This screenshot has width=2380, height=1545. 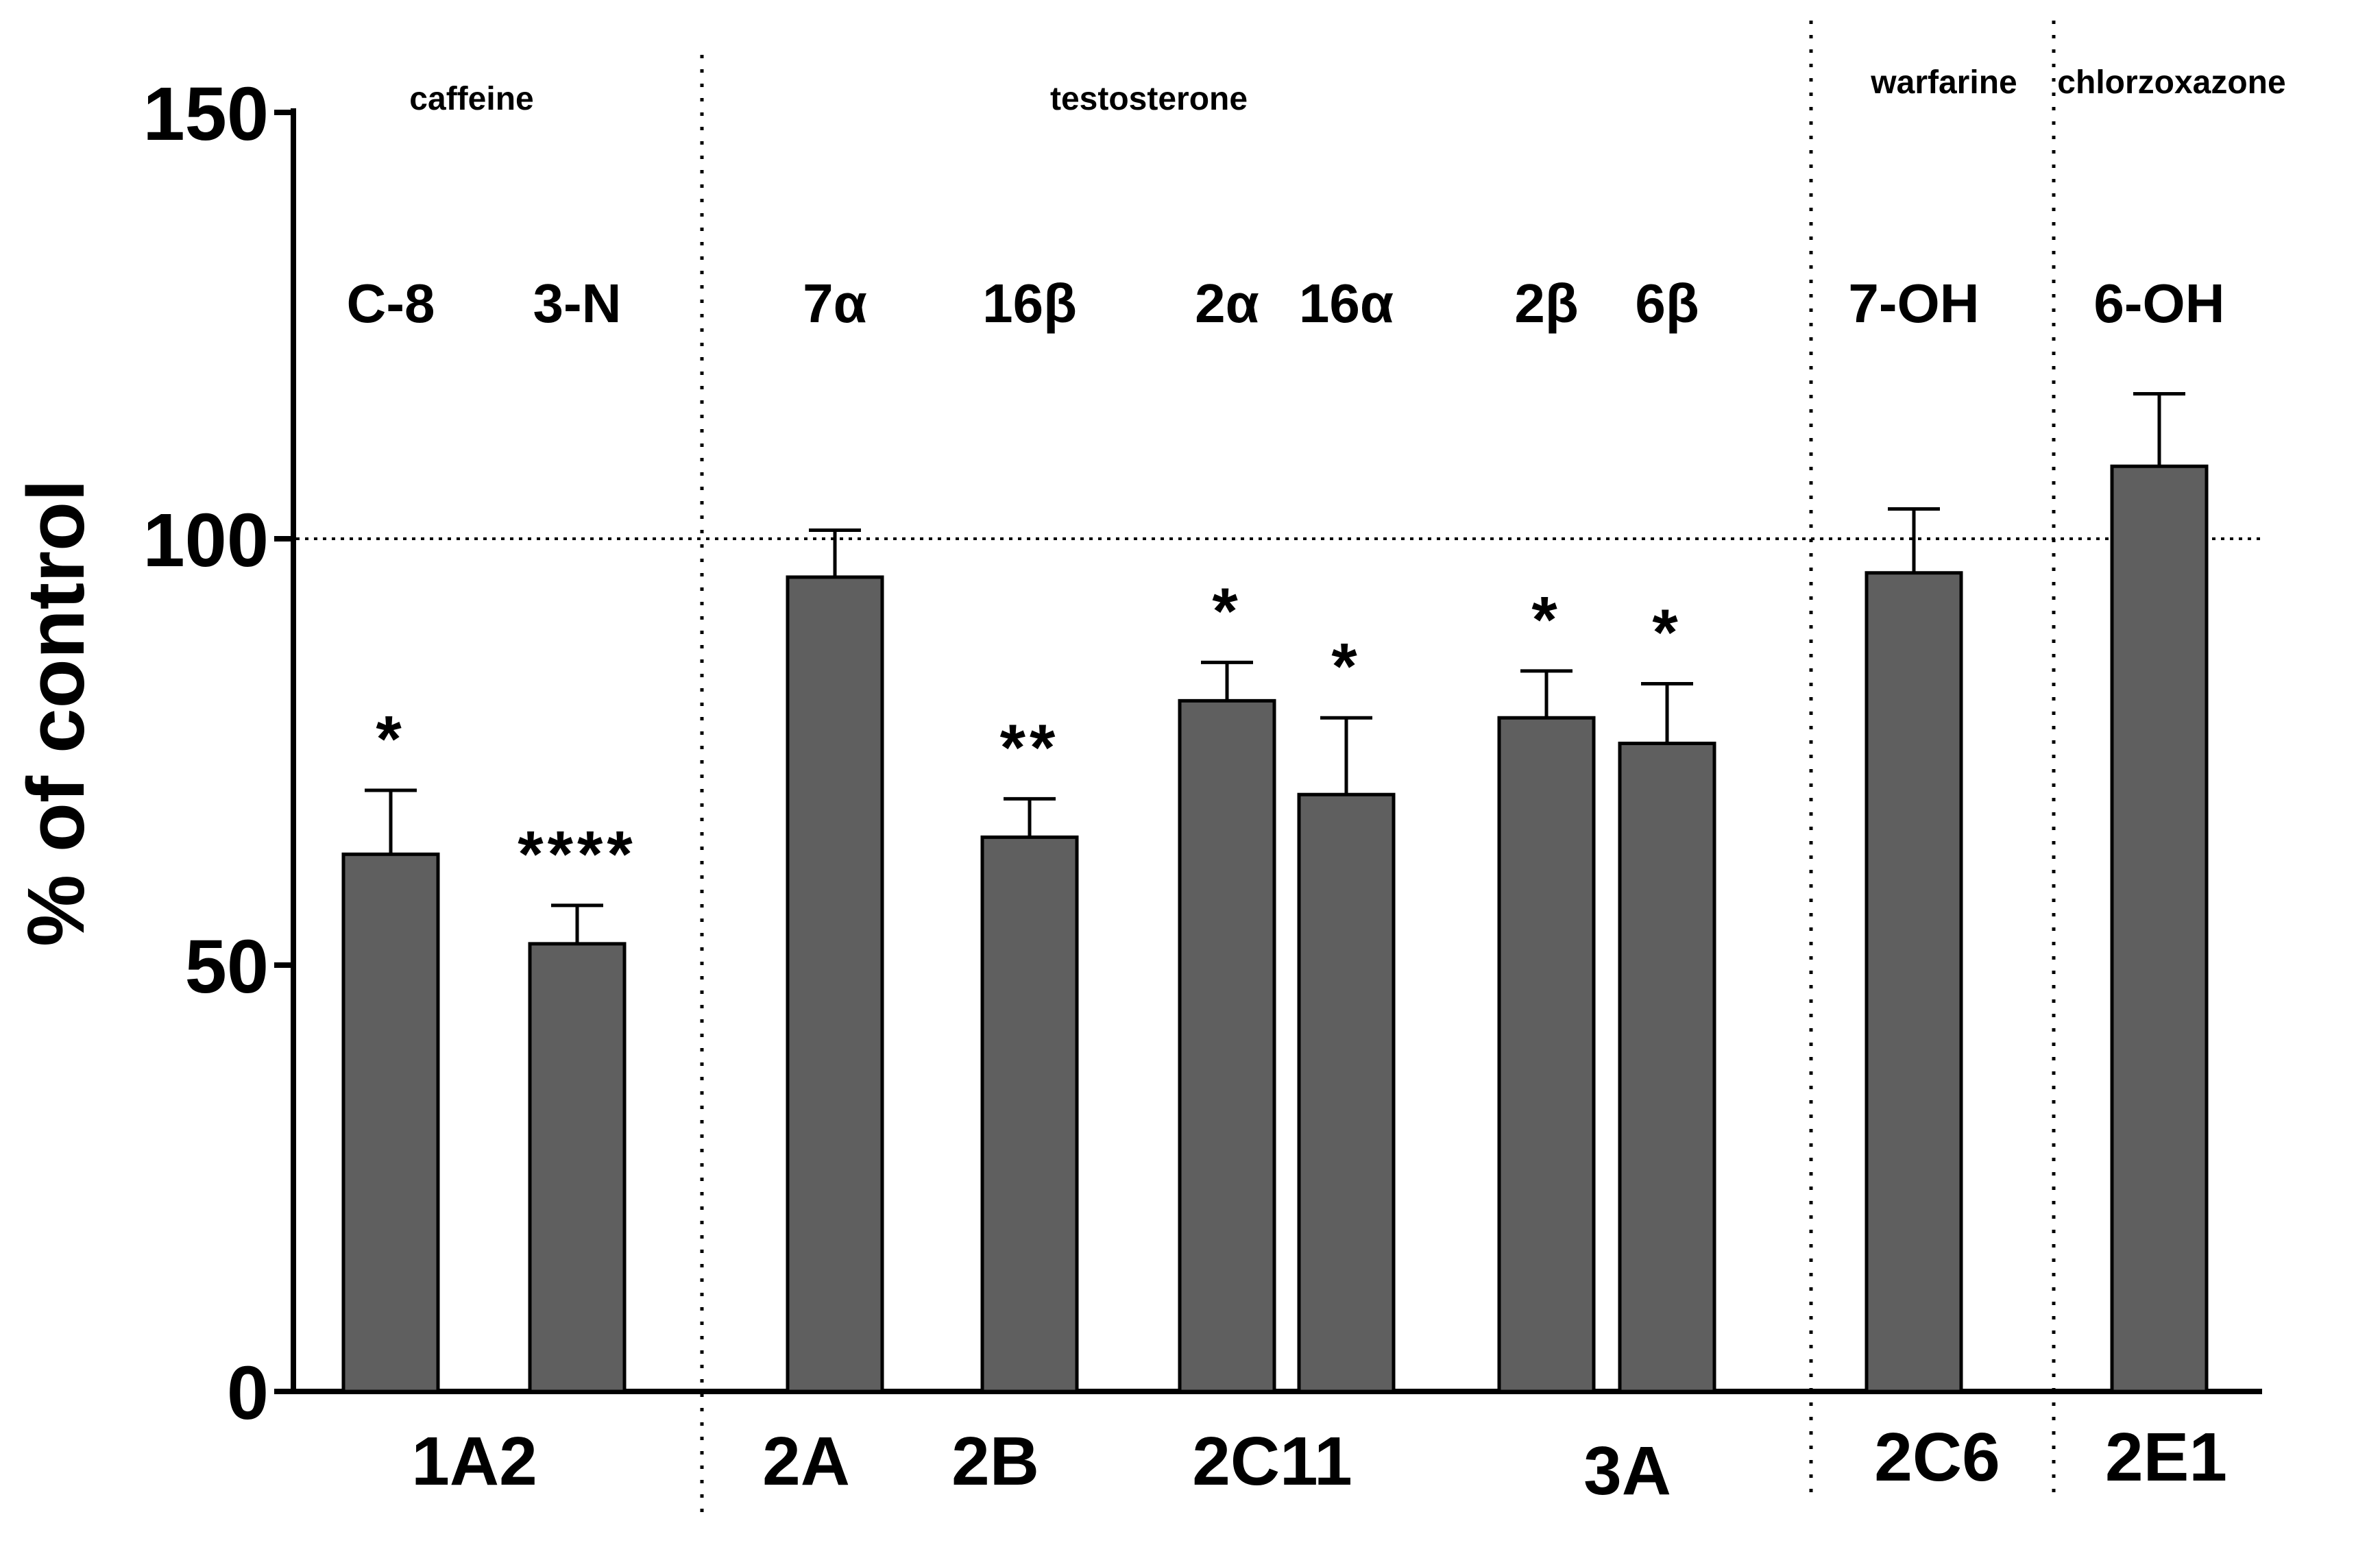 I want to click on metabolite-label: 6-OH, so click(x=2158, y=303).